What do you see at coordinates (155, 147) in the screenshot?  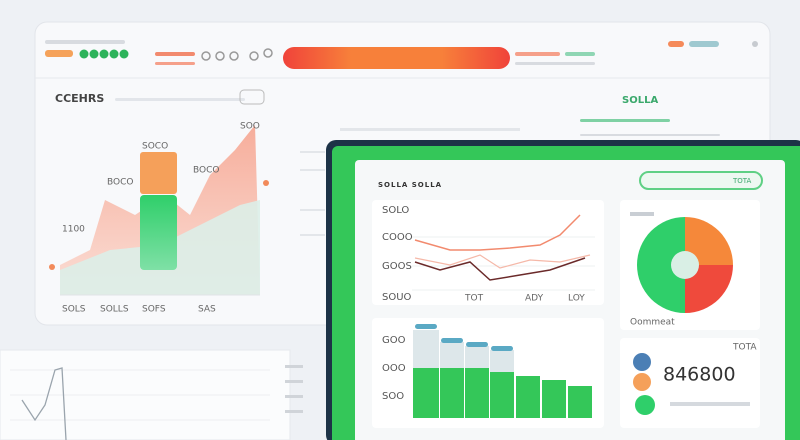 I see `chart-label: SOCO` at bounding box center [155, 147].